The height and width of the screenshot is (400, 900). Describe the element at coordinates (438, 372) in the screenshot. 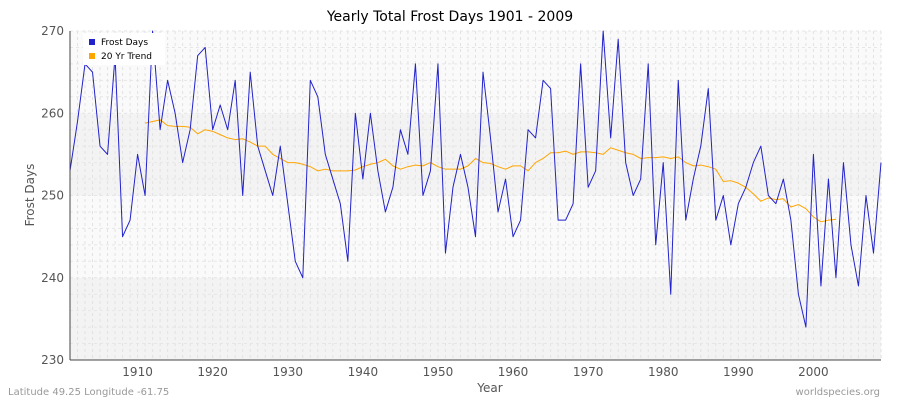

I see `x-tick-label: 1950` at that location.